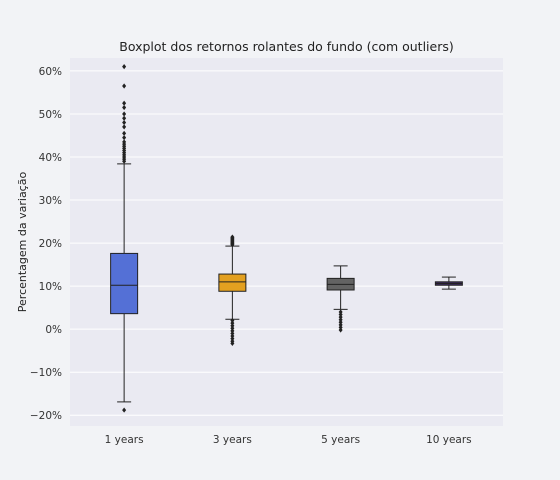 The width and height of the screenshot is (560, 480). Describe the element at coordinates (46, 373) in the screenshot. I see `y-tick-label: −10%` at that location.